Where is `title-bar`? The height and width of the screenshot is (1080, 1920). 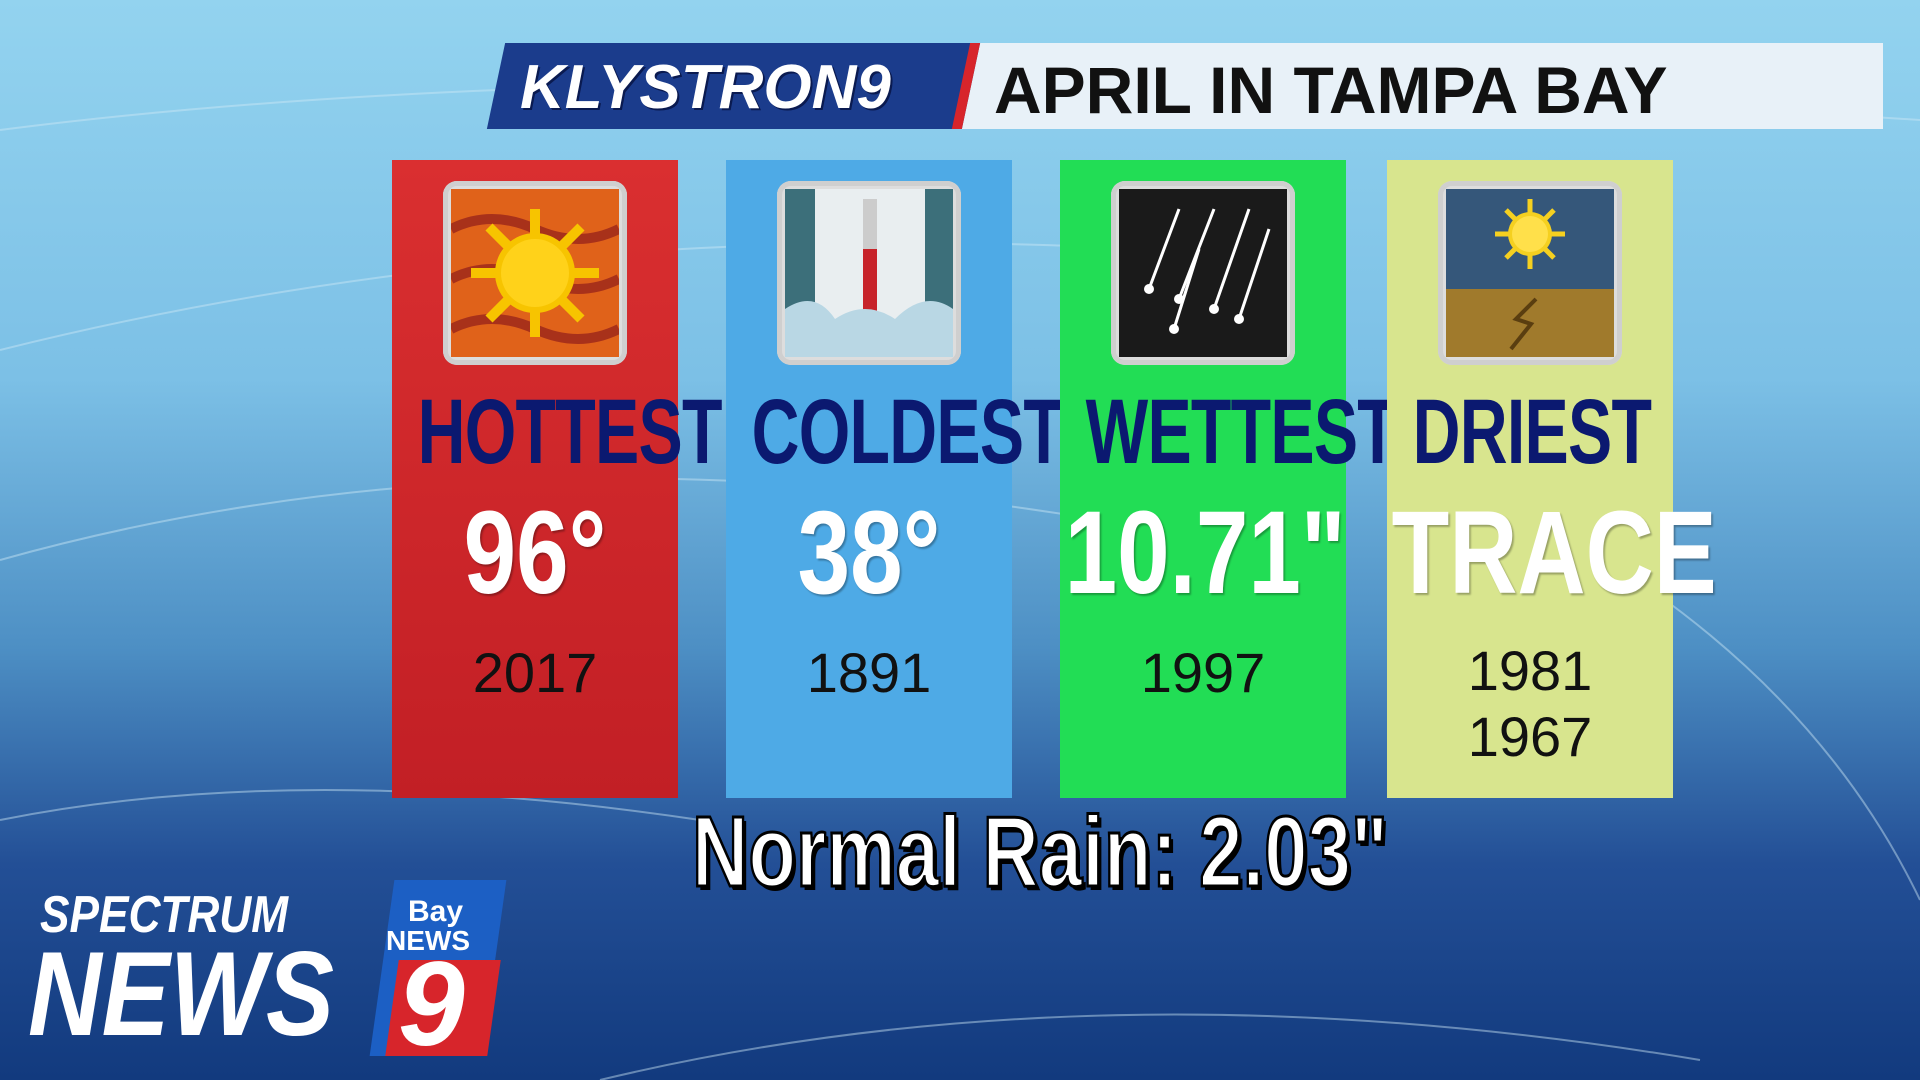
title-bar is located at coordinates (1419, 86).